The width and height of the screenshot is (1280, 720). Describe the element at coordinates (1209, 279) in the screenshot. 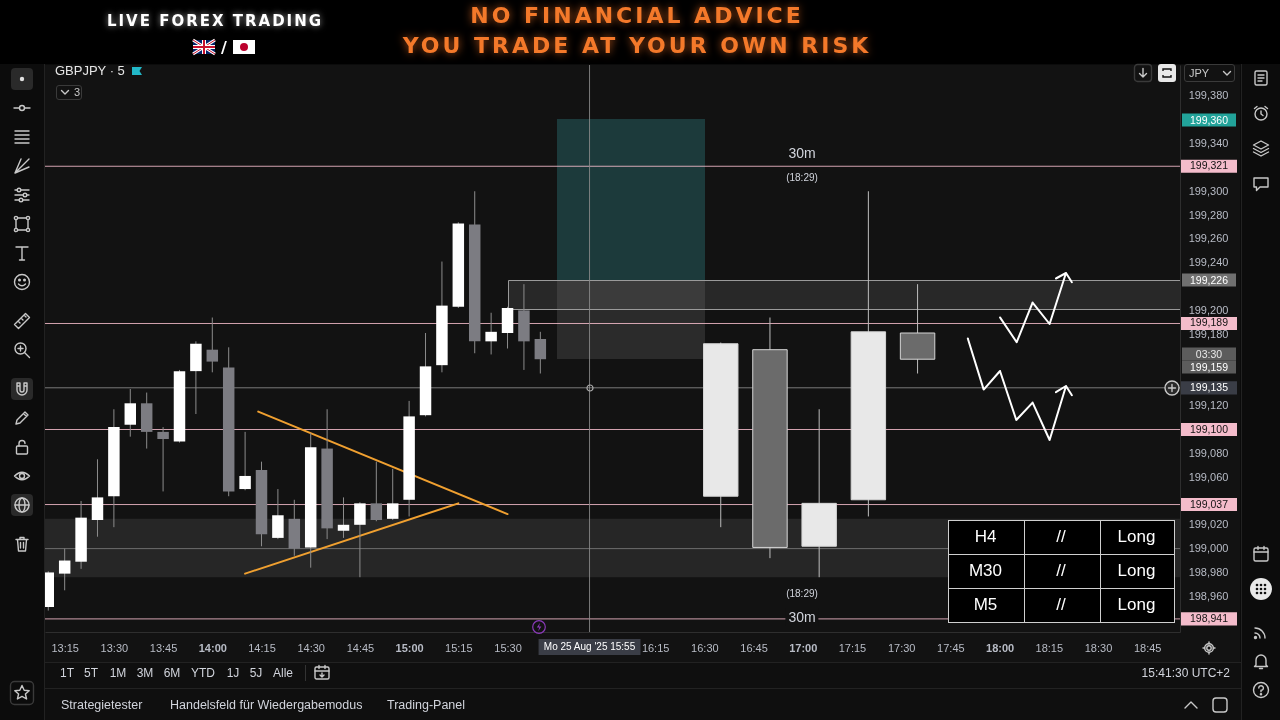

I see `text: 199,226` at that location.